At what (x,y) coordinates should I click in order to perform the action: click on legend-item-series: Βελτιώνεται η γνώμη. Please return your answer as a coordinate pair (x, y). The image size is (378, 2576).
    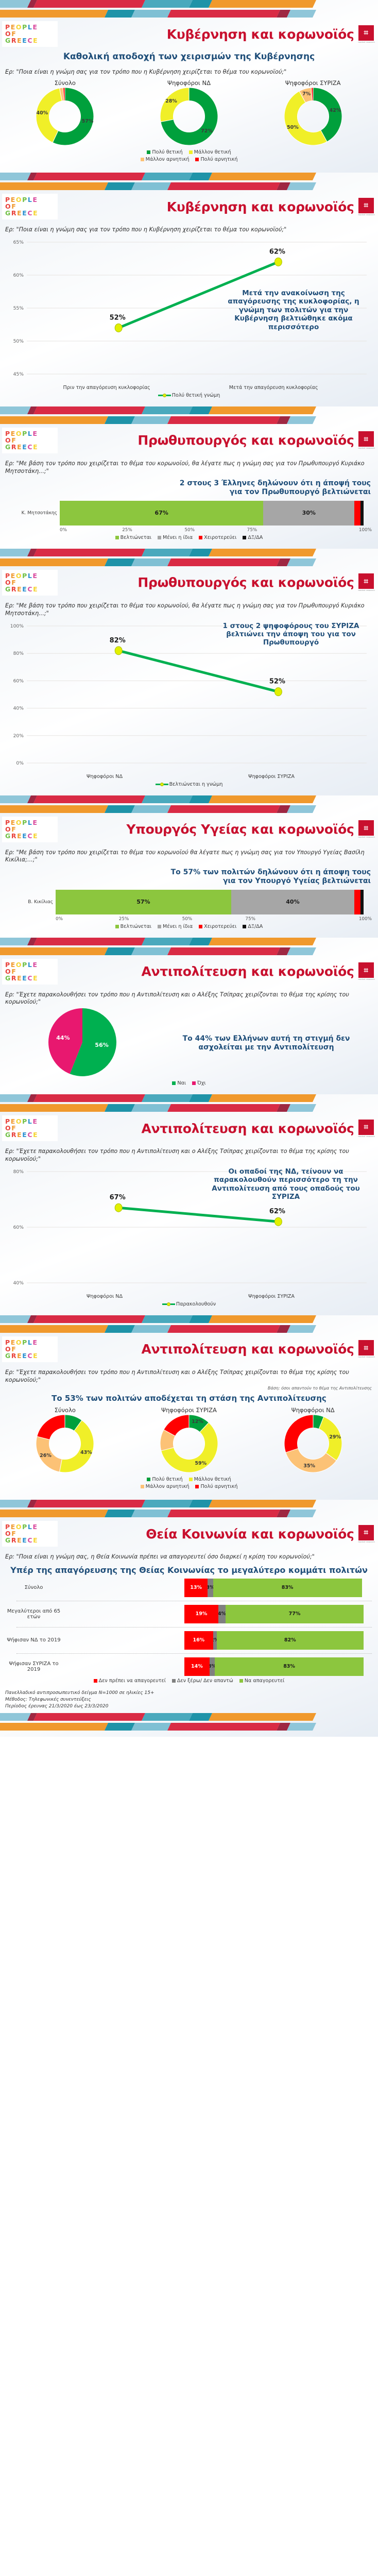
    Looking at the image, I should click on (189, 785).